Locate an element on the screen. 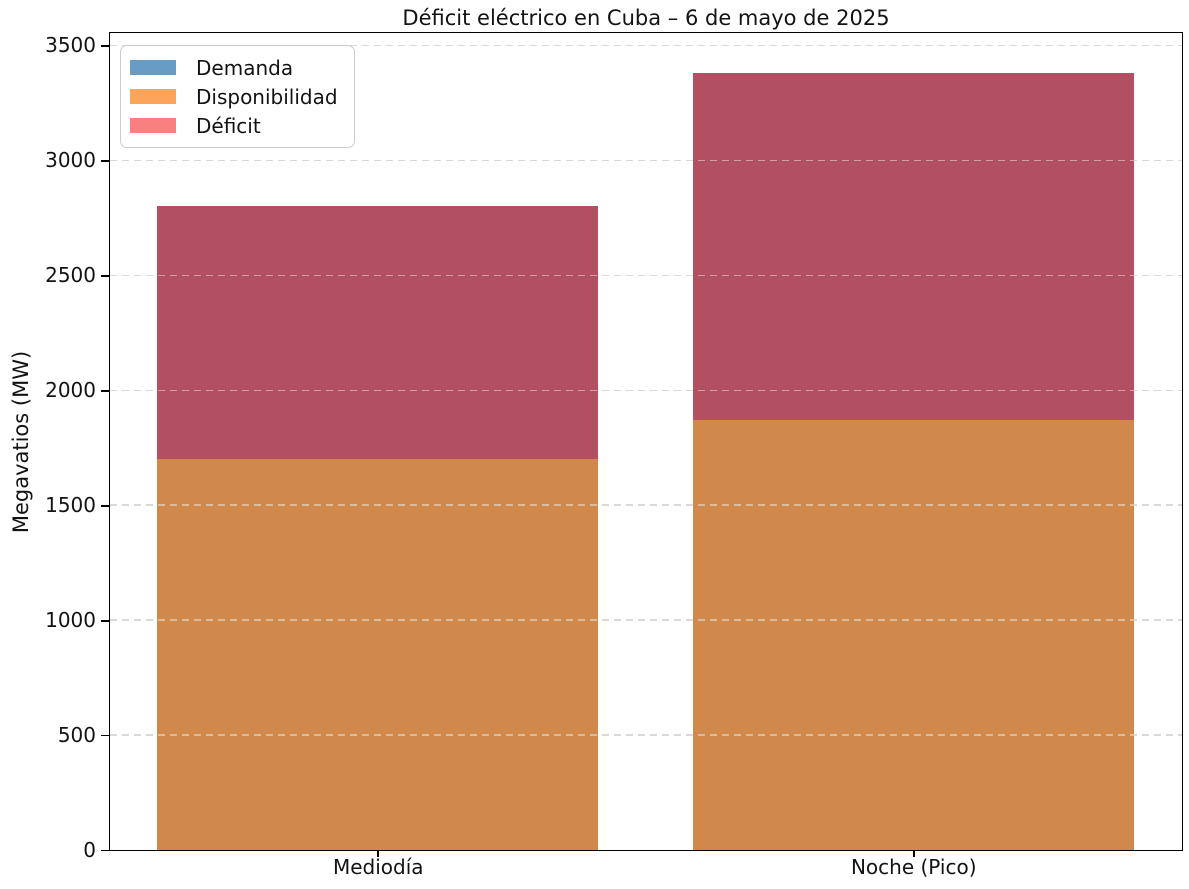  x-tick-noche-pico is located at coordinates (913, 853).